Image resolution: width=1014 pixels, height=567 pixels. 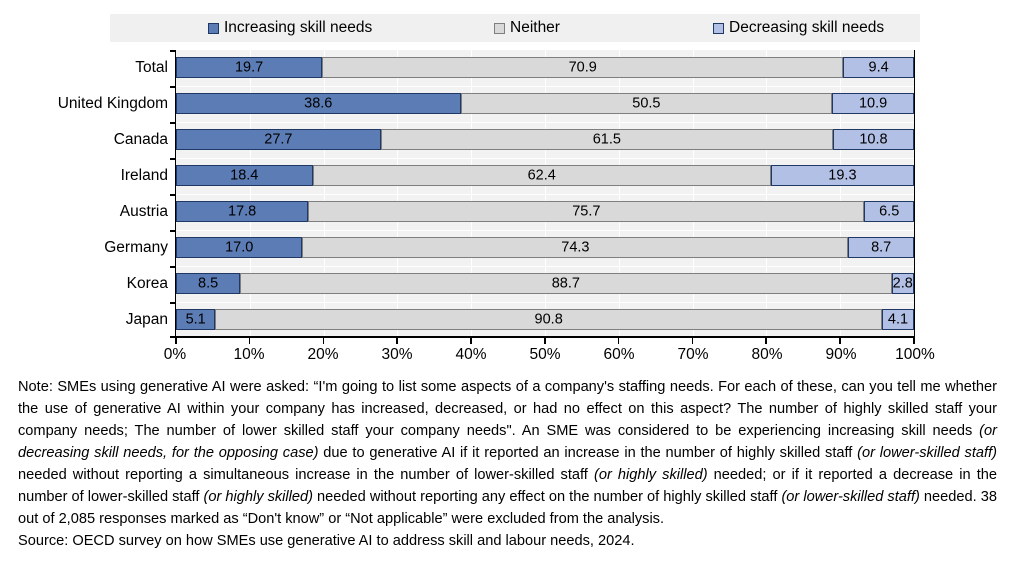 What do you see at coordinates (196, 319) in the screenshot?
I see `bar-segment-increasing: 5.1` at bounding box center [196, 319].